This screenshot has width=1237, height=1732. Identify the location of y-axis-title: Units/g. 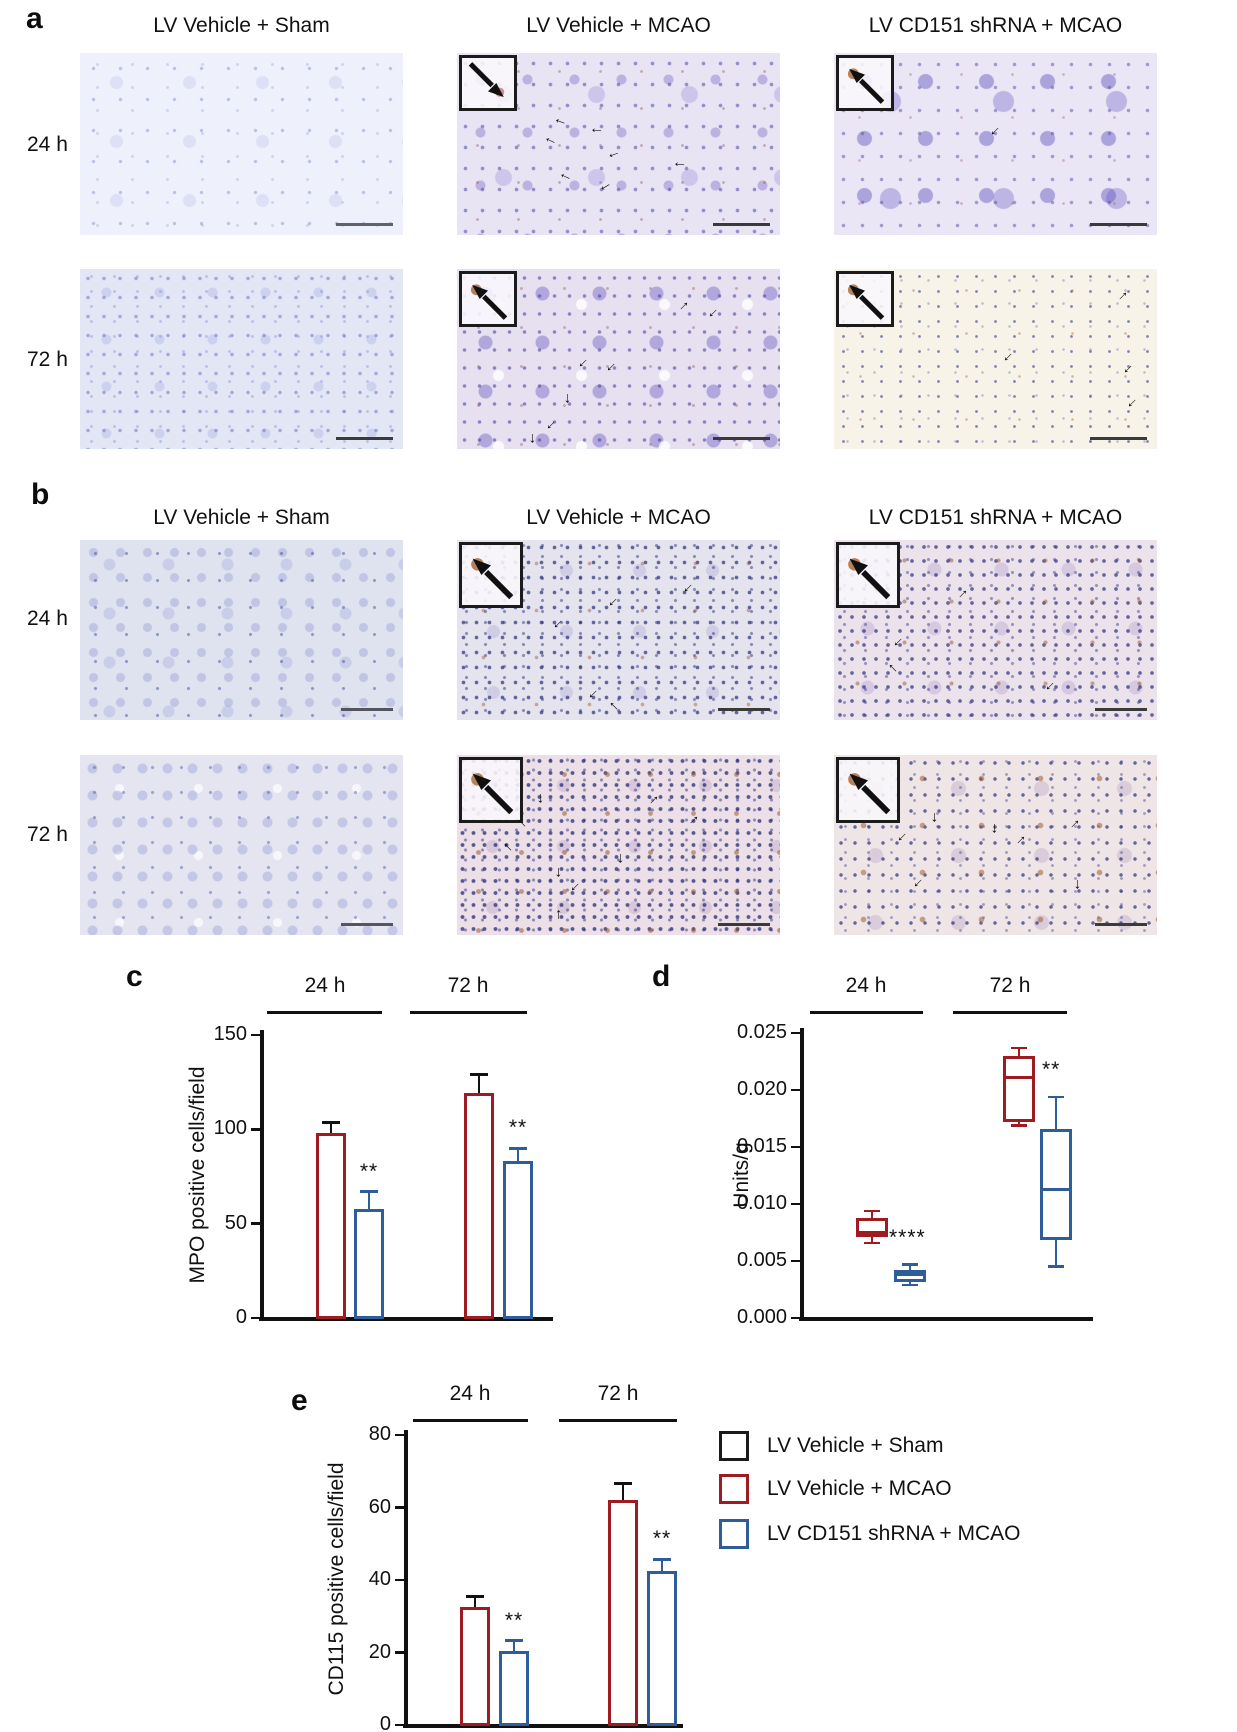
(741, 1175).